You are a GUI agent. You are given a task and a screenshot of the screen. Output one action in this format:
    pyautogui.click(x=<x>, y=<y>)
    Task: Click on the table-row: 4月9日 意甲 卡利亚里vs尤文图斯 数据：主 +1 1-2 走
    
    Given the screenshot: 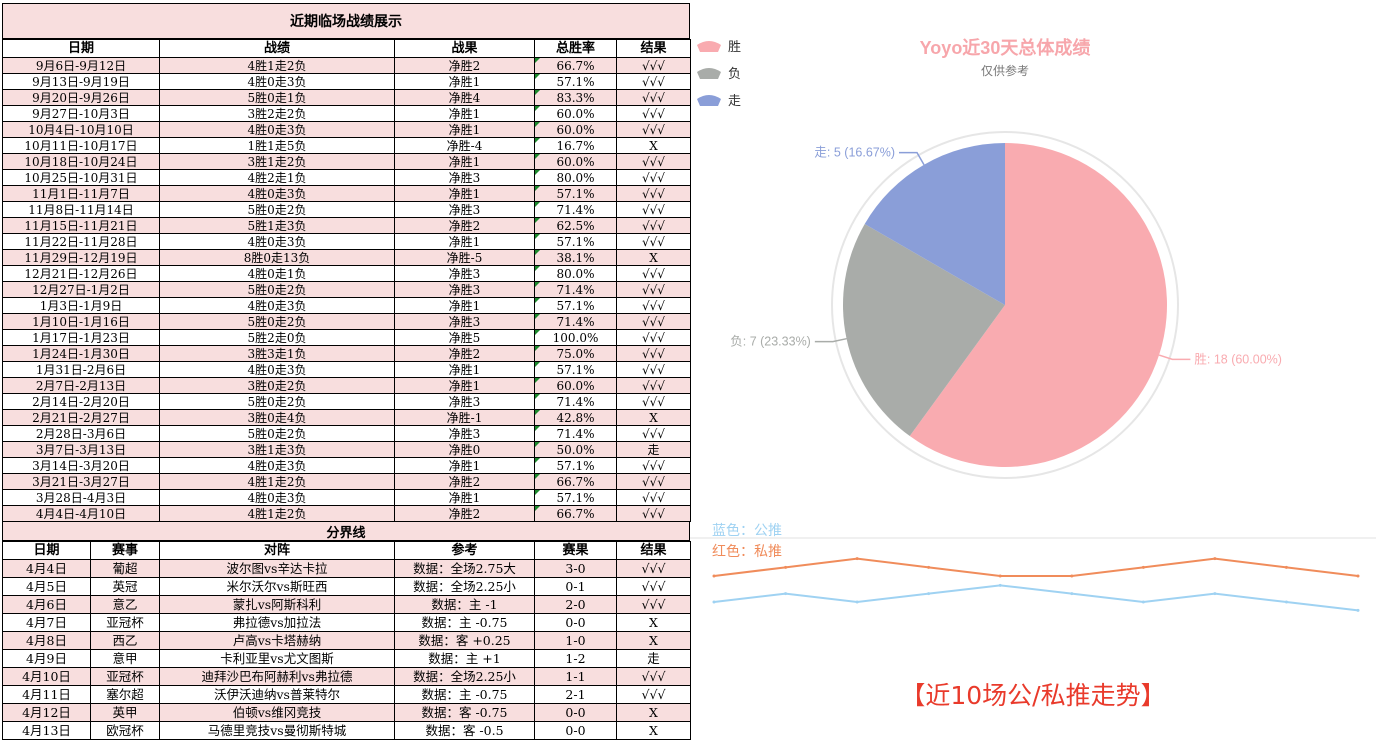 What is the action you would take?
    pyautogui.click(x=346, y=658)
    